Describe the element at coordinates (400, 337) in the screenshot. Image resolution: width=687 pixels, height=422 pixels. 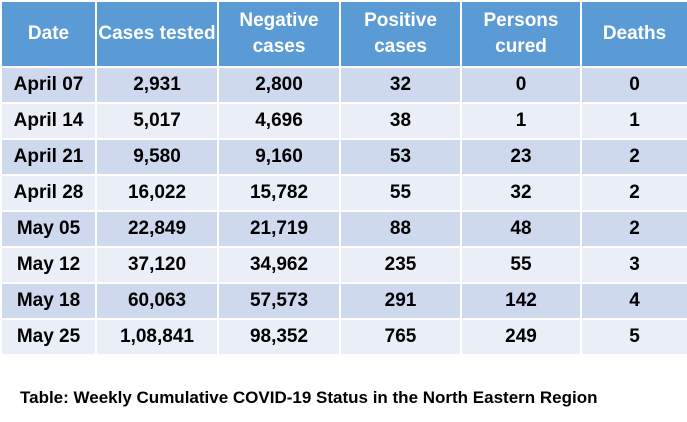
I see `cell-positive-cases: 765` at that location.